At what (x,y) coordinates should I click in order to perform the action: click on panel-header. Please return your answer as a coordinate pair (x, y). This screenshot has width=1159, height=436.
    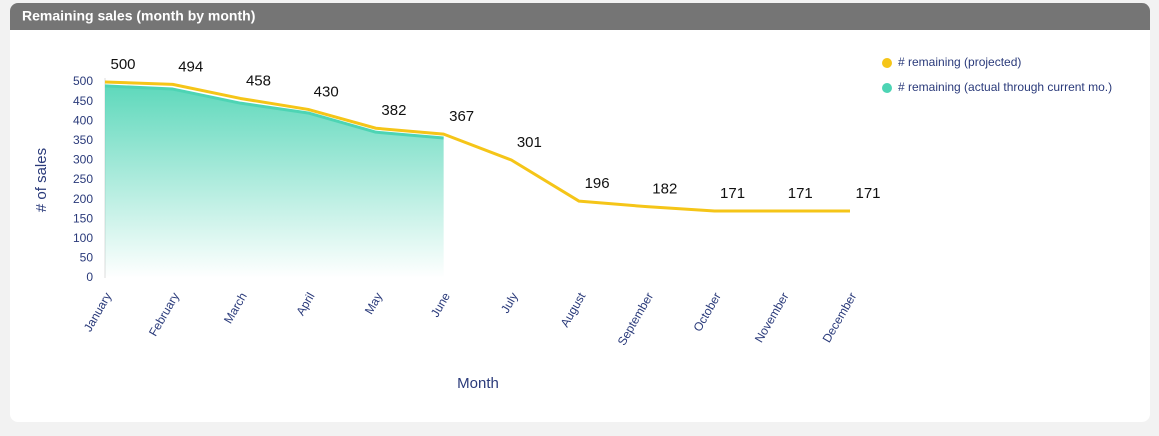
    Looking at the image, I should click on (580, 16).